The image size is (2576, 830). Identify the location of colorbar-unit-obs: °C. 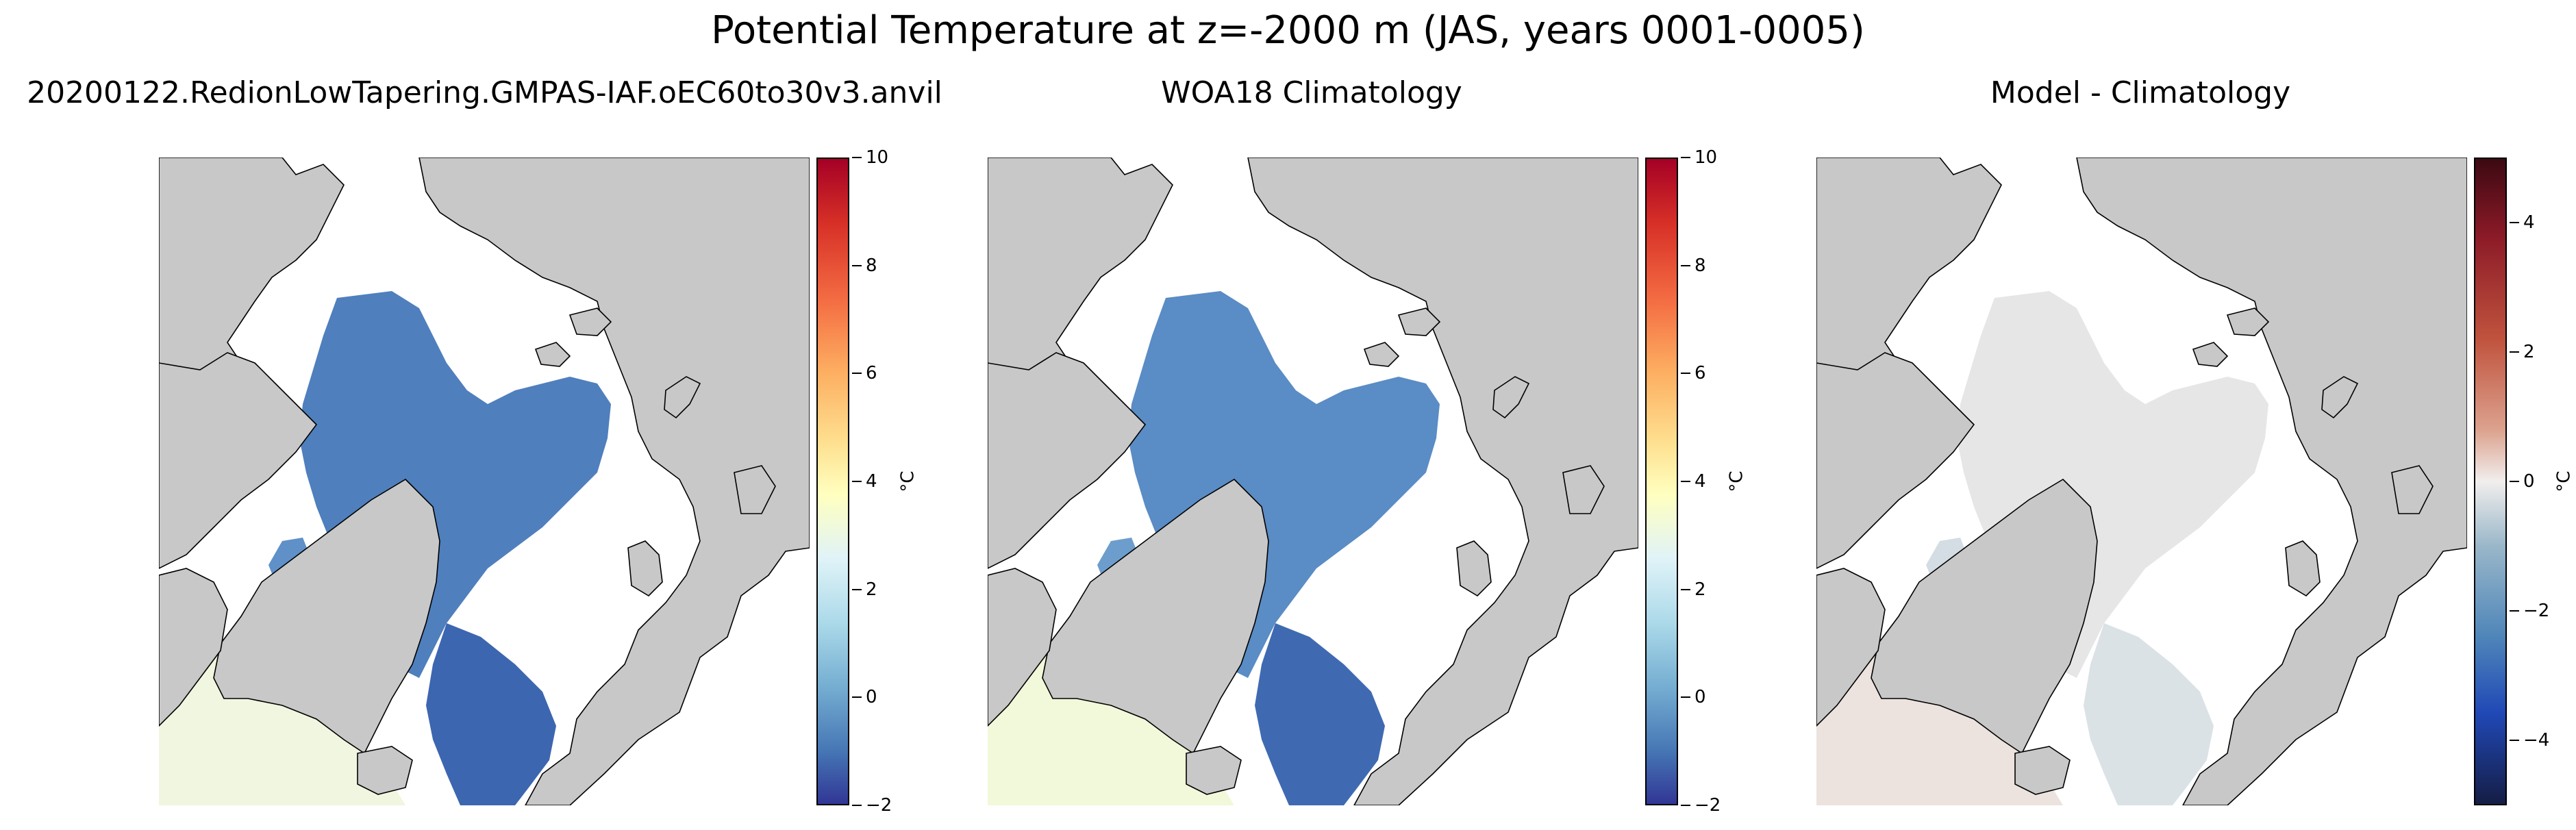
(1736, 481).